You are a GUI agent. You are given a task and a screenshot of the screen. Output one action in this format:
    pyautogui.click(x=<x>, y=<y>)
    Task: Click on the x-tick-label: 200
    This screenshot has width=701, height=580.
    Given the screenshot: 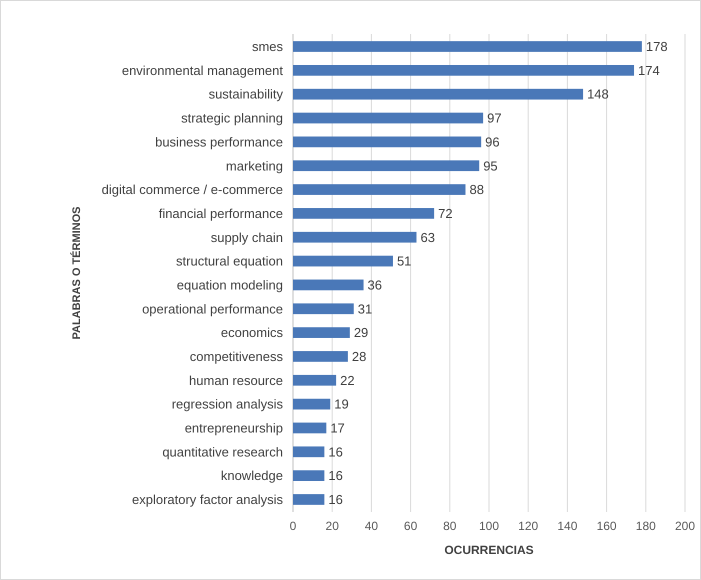 What is the action you would take?
    pyautogui.click(x=685, y=526)
    